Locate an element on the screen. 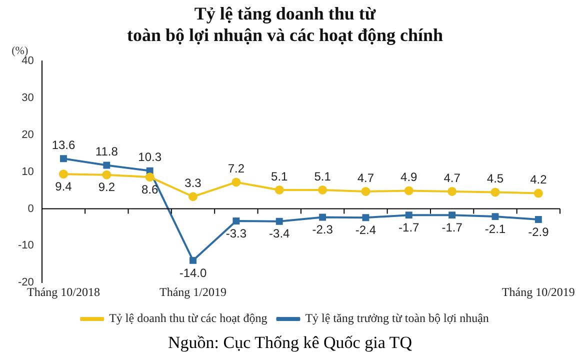 Image resolution: width=580 pixels, height=363 pixels. data-label: -2.1 is located at coordinates (495, 229).